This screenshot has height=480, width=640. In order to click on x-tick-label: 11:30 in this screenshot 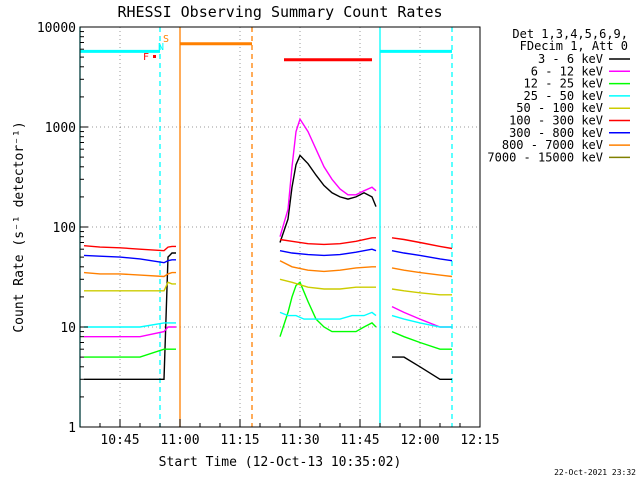, I will do `click(299, 440)`.